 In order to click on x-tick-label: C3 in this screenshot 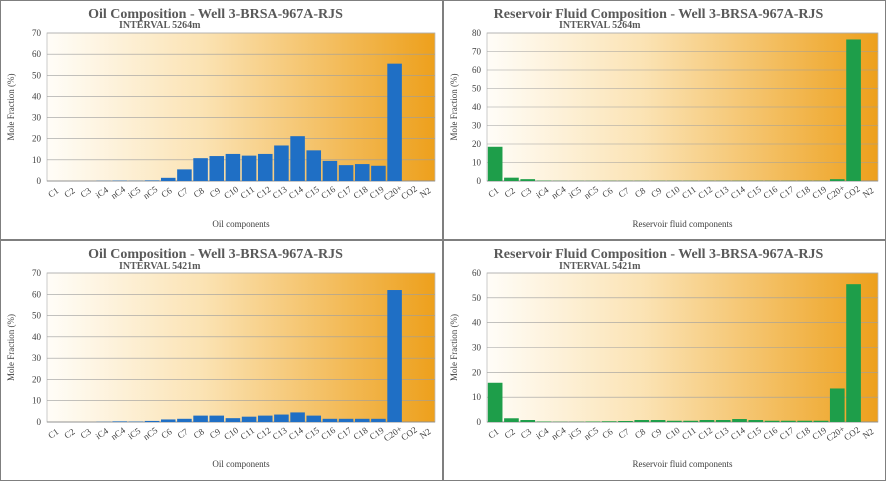, I will do `click(86, 433)`.